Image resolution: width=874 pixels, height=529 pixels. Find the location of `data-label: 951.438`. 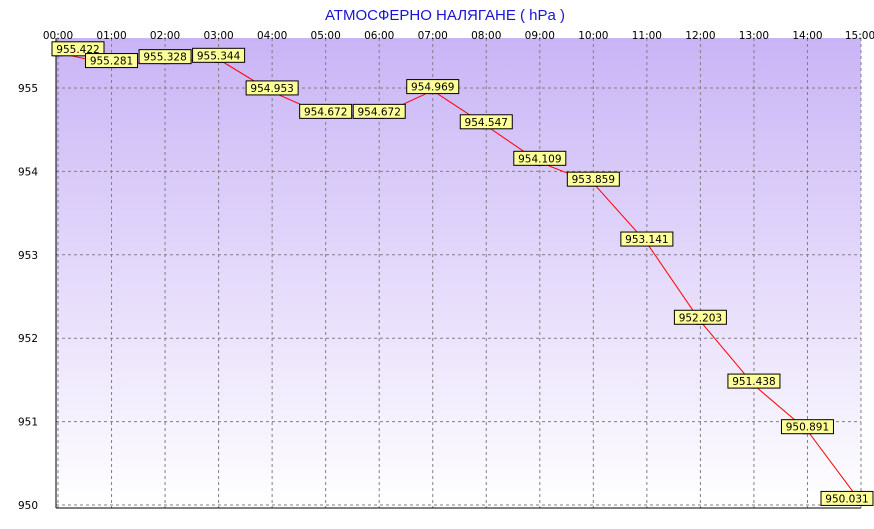

data-label: 951.438 is located at coordinates (753, 382).